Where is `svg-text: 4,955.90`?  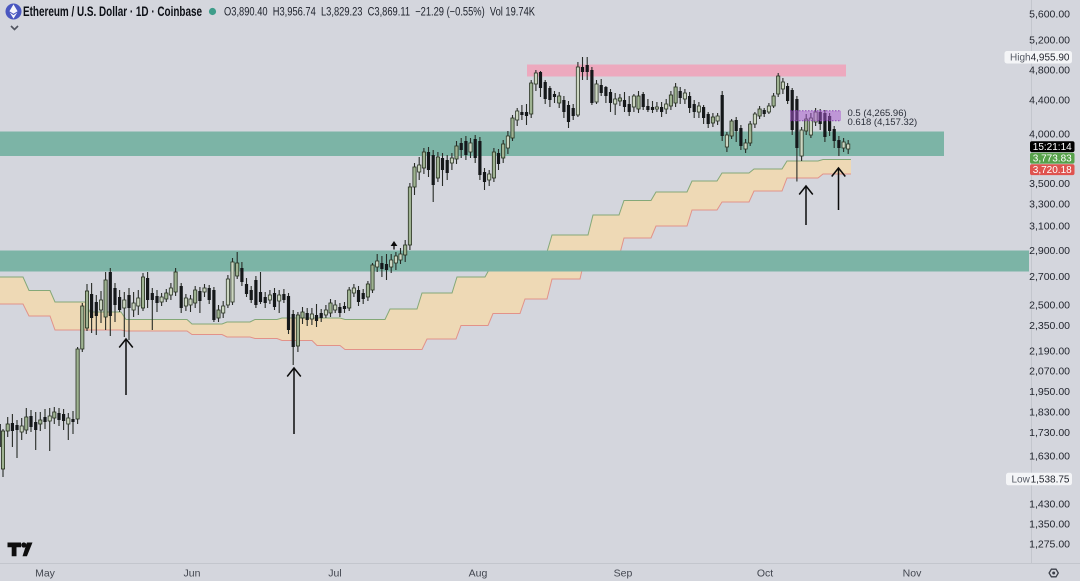 svg-text: 4,955.90 is located at coordinates (1050, 58).